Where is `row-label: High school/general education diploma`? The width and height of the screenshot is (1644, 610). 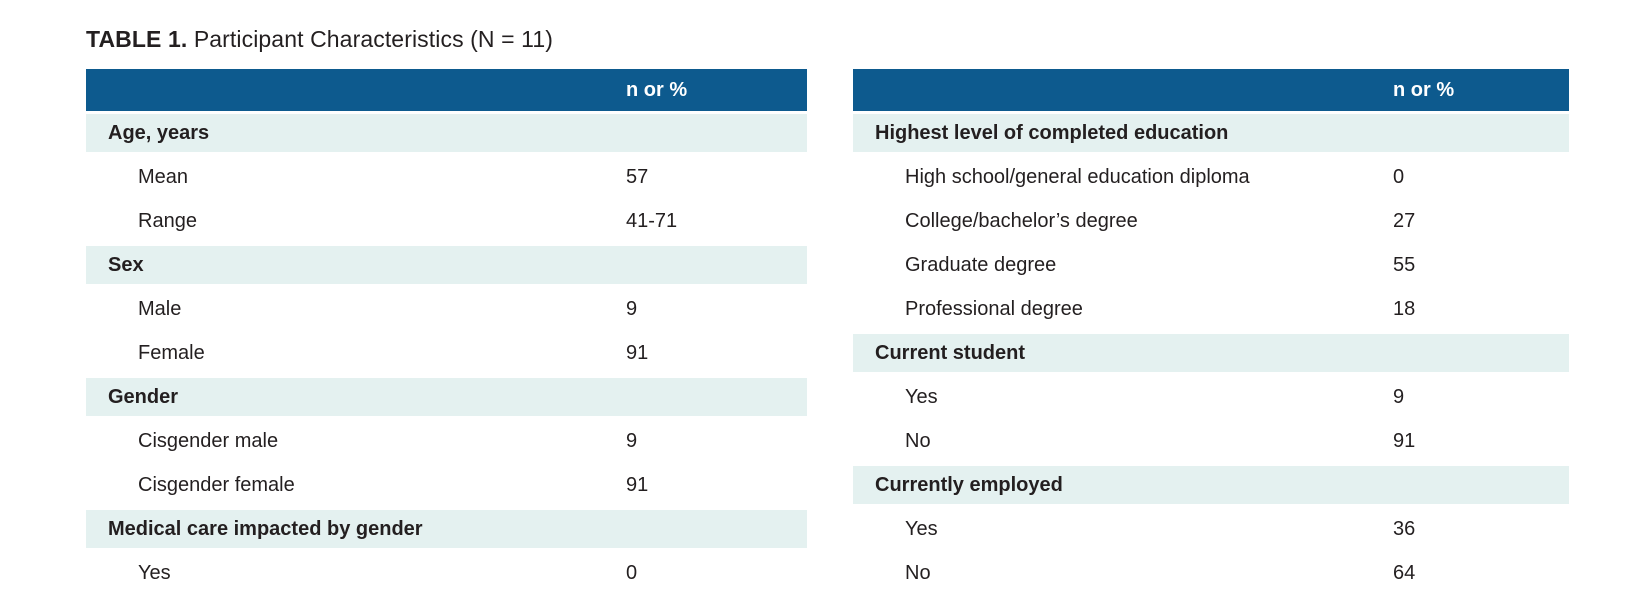
row-label: High school/general education diploma is located at coordinates (1077, 176).